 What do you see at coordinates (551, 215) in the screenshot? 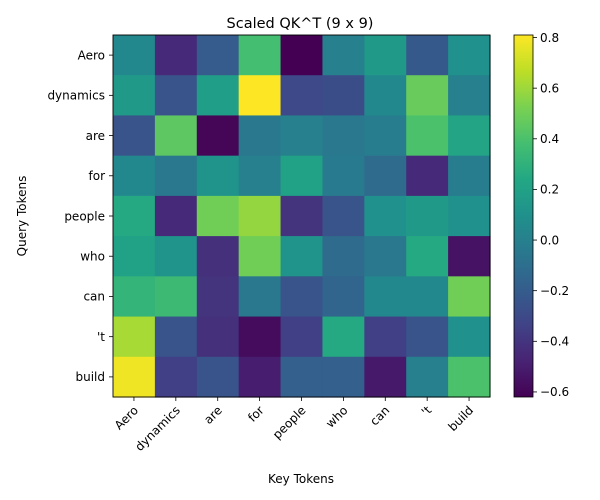
I see `colorbar-ticks: −0.6 −0.4 −0.2 0.0 0.2 0.4 0.6 0.8` at bounding box center [551, 215].